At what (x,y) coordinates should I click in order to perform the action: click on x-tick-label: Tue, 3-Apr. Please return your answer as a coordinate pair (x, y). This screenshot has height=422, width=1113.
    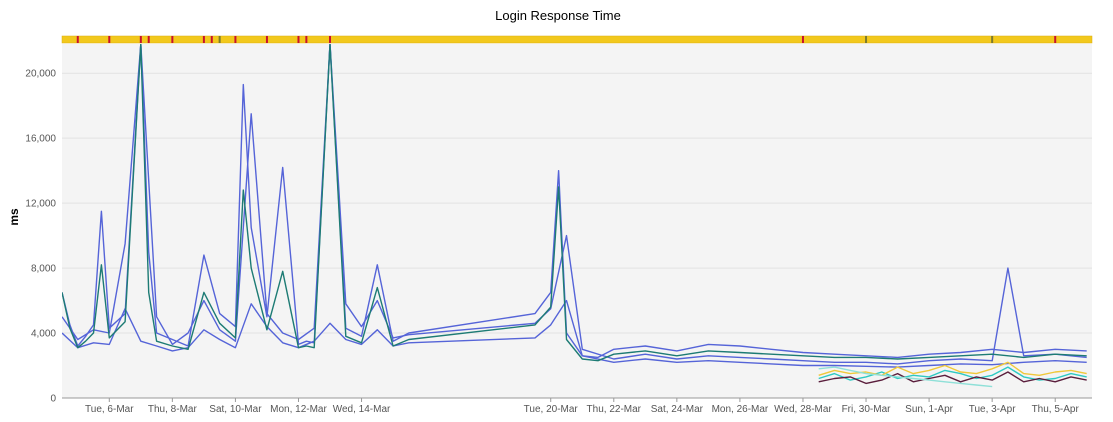
    Looking at the image, I should click on (993, 409).